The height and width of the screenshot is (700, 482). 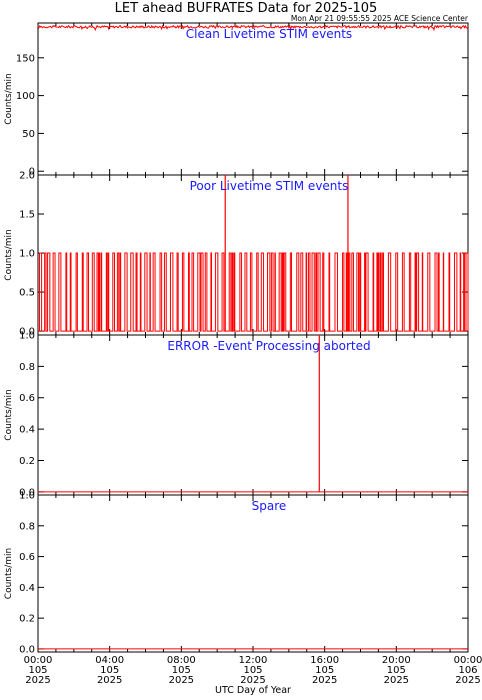 I want to click on y-tick-label: 150, so click(x=25, y=58).